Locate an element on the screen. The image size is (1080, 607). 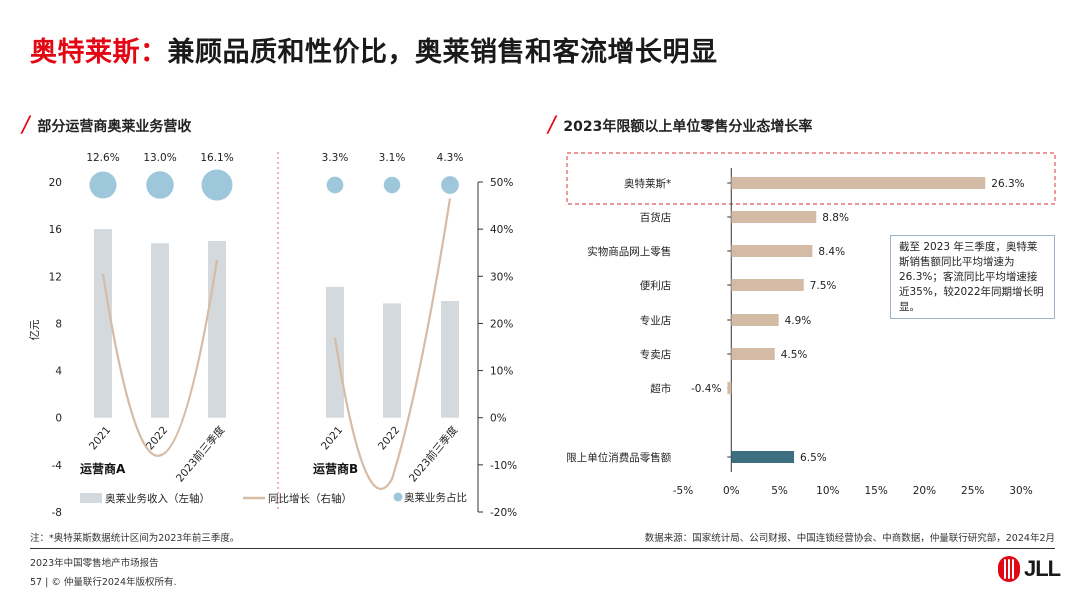
legend-swatch-share is located at coordinates (398, 497).